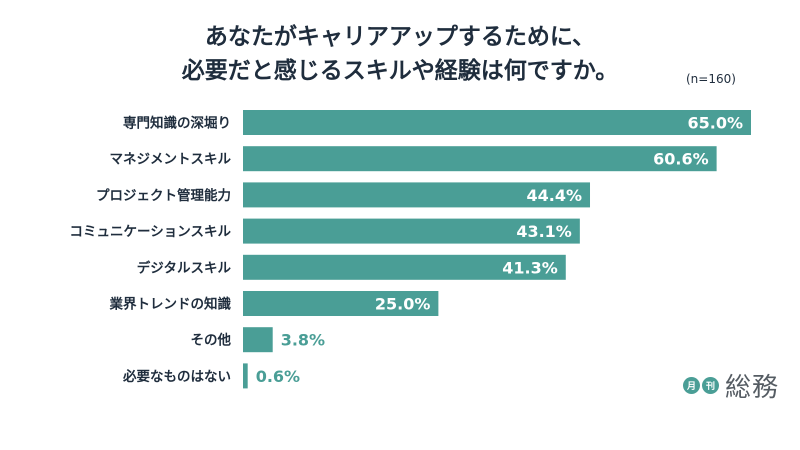 This screenshot has height=450, width=800. What do you see at coordinates (400, 71) in the screenshot?
I see `chart-title-line-2: 必要だと感じるスキルや経験は何ですか。` at bounding box center [400, 71].